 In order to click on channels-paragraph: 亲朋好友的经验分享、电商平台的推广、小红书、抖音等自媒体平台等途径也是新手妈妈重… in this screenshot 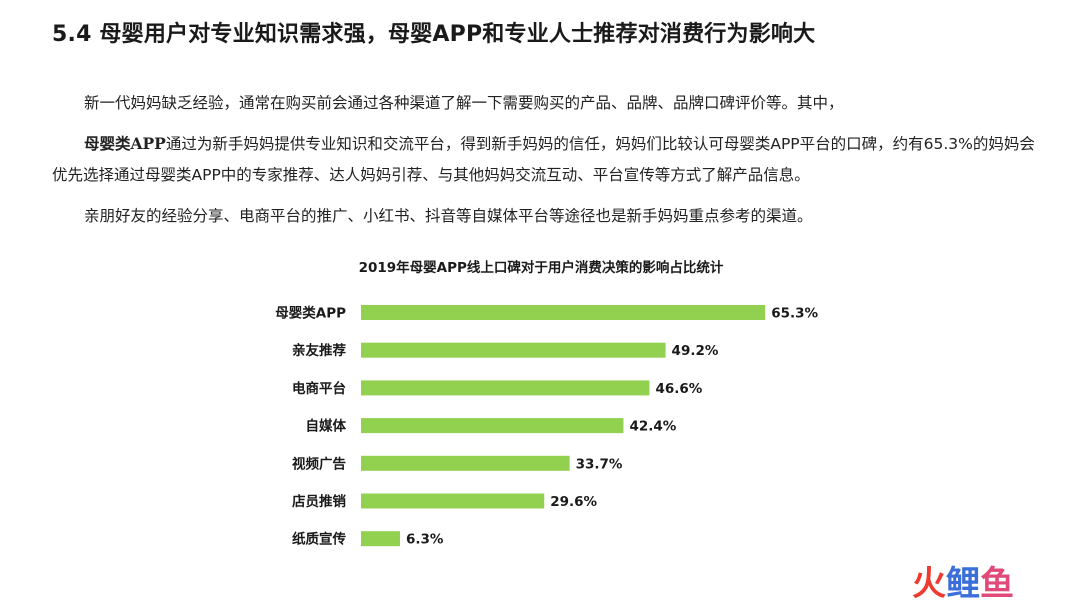, I will do `click(448, 216)`.